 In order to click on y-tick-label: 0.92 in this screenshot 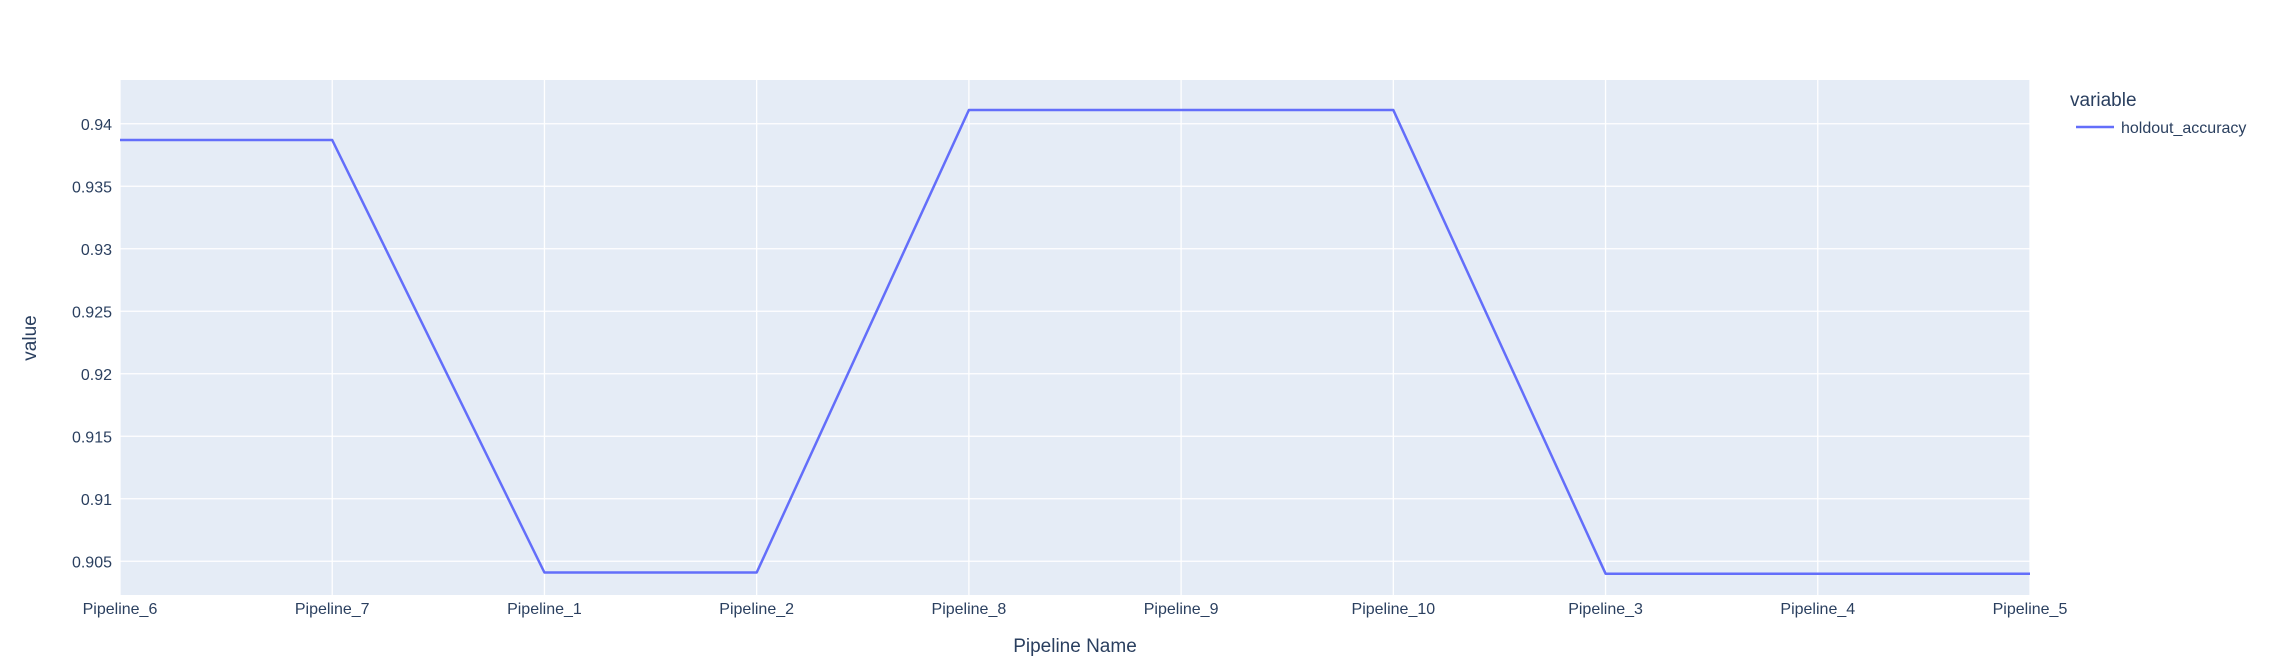, I will do `click(96, 375)`.